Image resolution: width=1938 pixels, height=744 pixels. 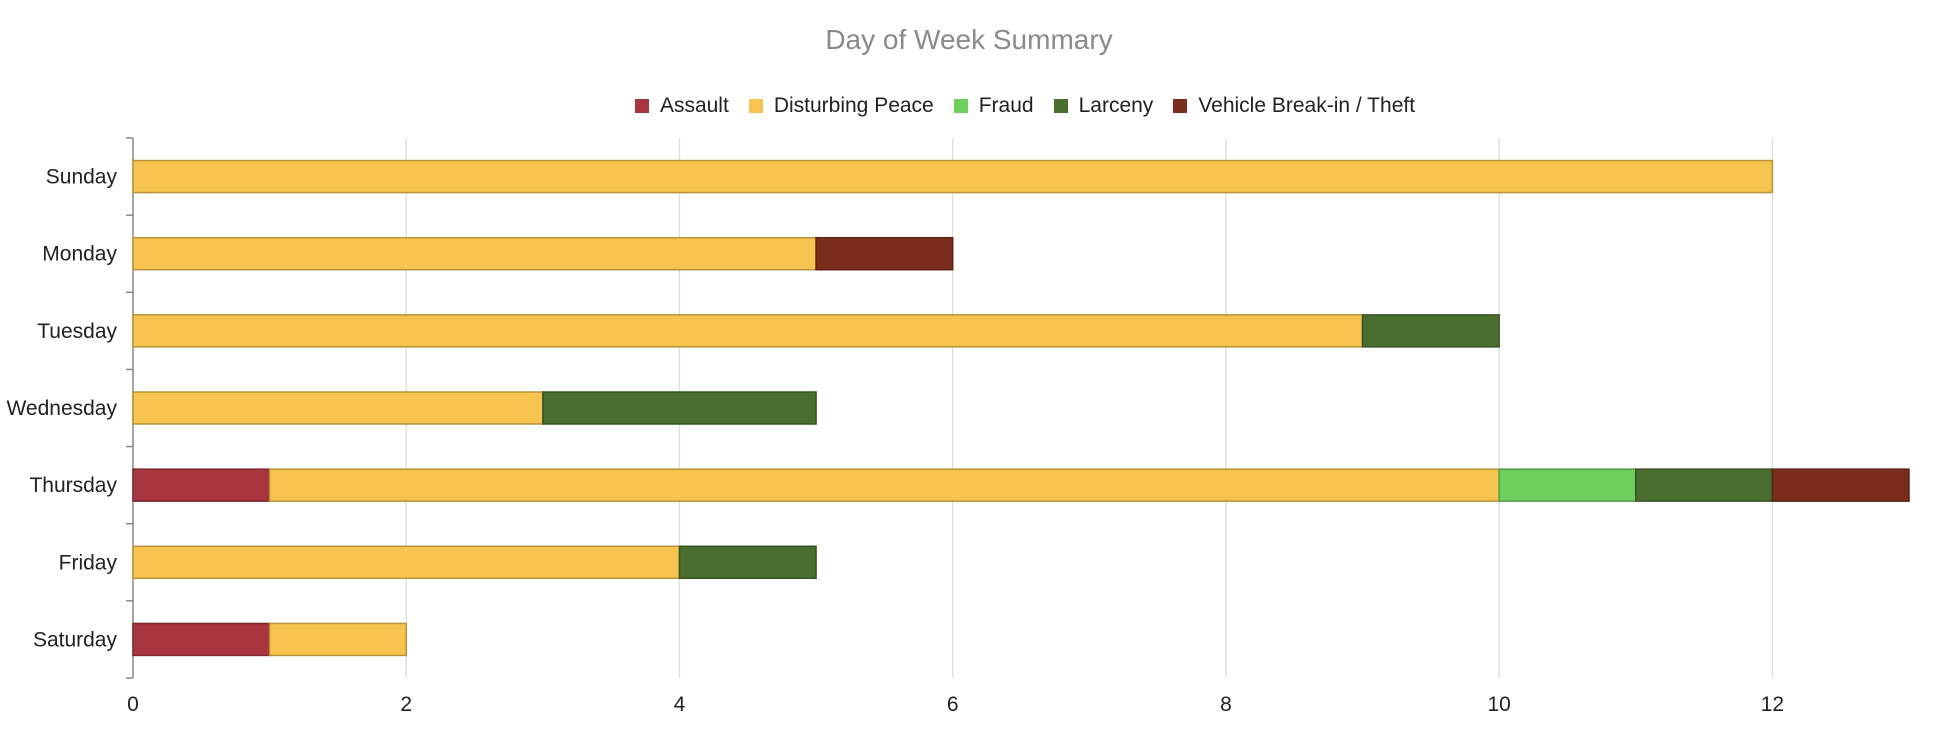 What do you see at coordinates (1006, 105) in the screenshot?
I see `legend-label: Fraud` at bounding box center [1006, 105].